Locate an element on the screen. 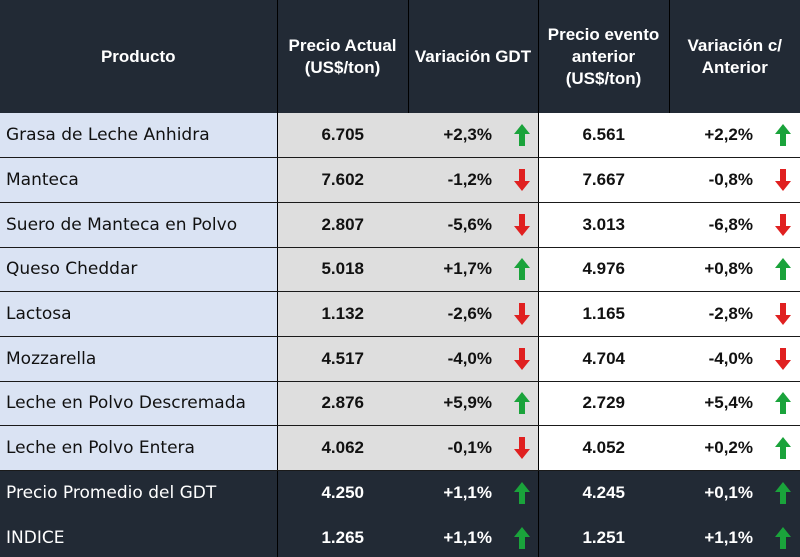 This screenshot has height=557, width=800. previous-price: 7.667 is located at coordinates (603, 180).